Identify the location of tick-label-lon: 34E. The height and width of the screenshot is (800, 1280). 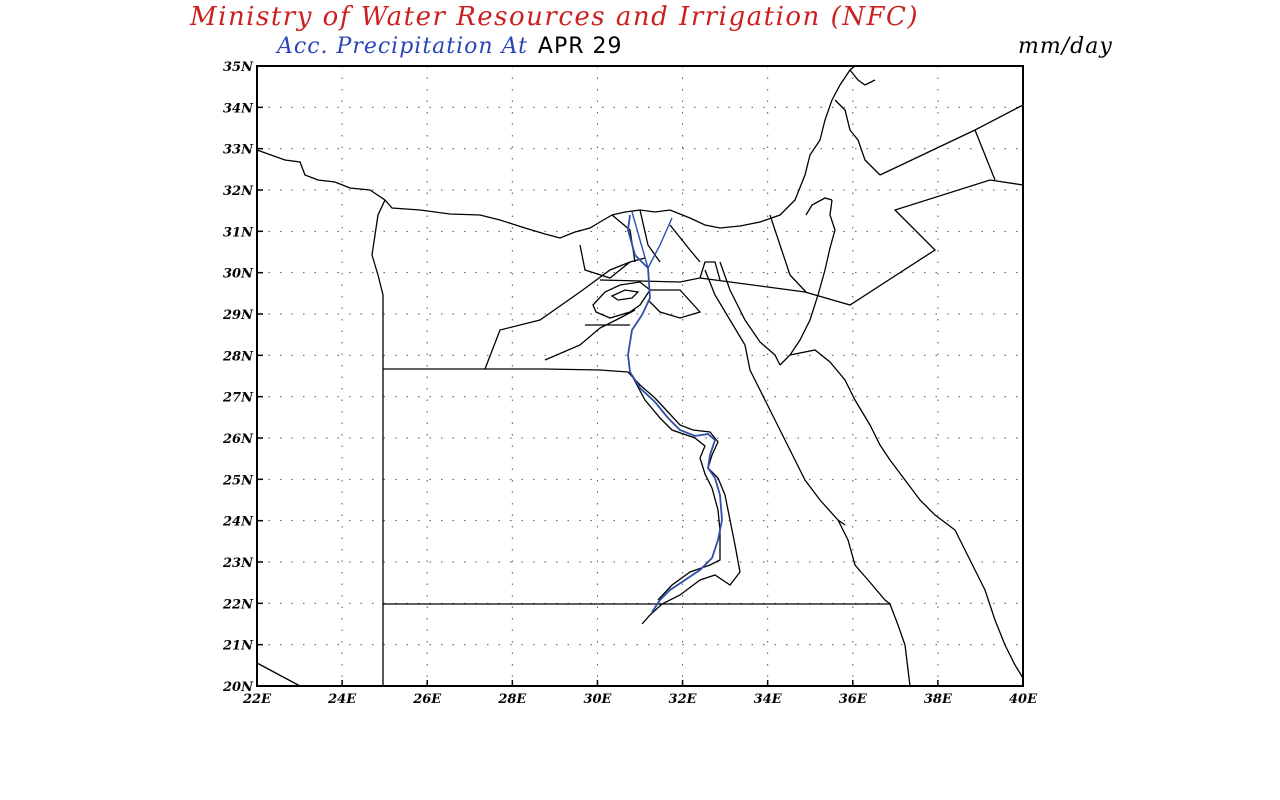
(768, 699).